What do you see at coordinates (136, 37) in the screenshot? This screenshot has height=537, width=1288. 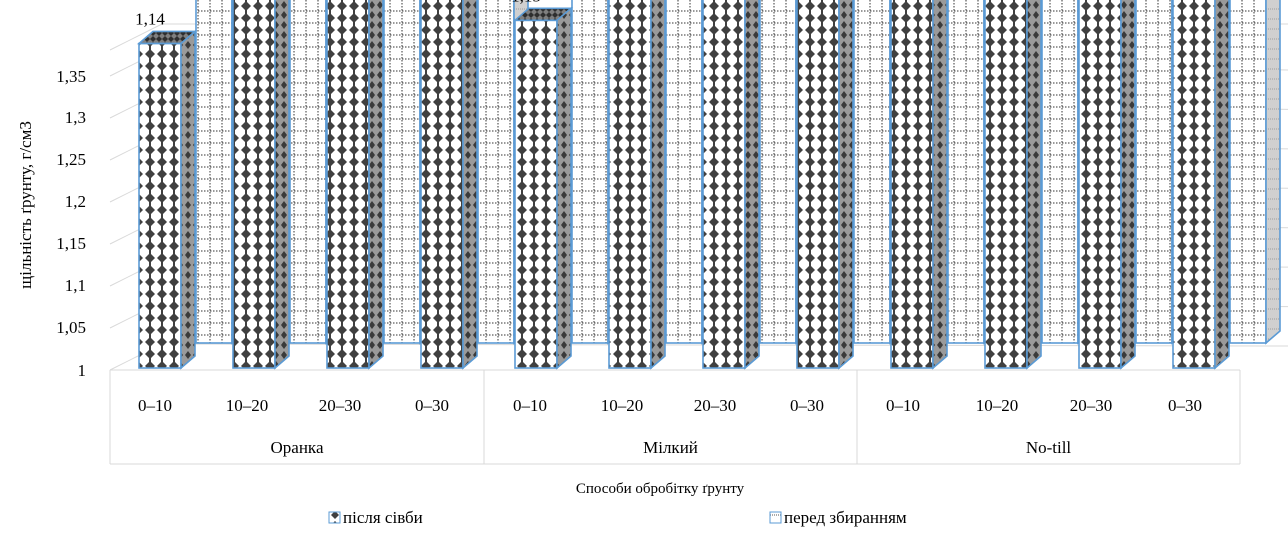 I see `gridline-side` at bounding box center [136, 37].